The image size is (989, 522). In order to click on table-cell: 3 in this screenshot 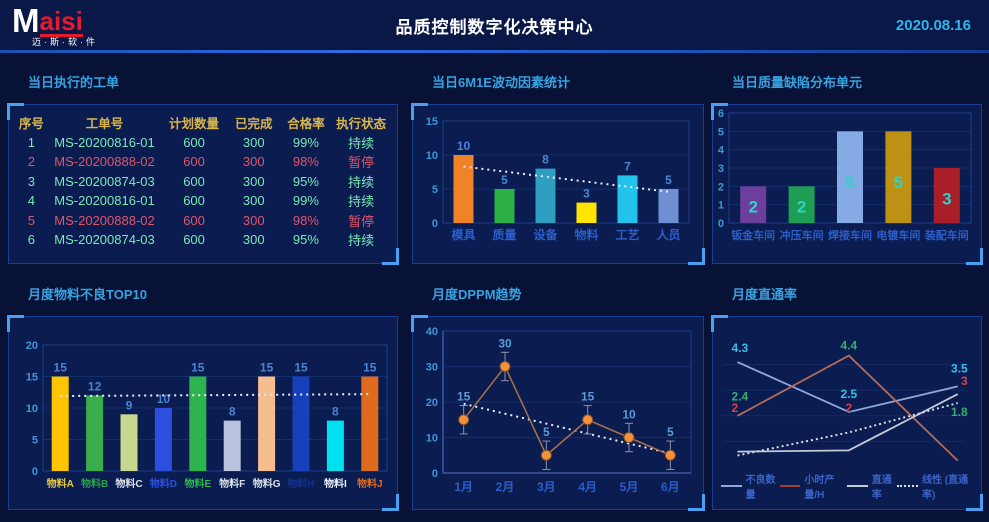, I will do `click(31, 181)`.